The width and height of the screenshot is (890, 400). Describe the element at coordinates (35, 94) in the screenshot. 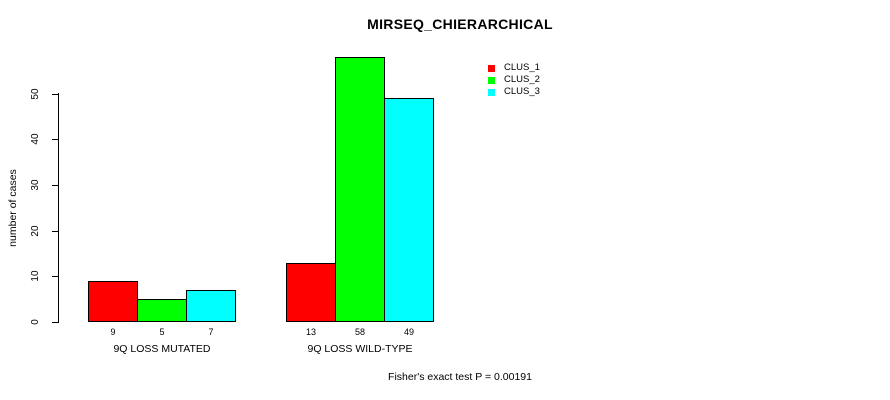

I see `y-tick-label: 50` at that location.